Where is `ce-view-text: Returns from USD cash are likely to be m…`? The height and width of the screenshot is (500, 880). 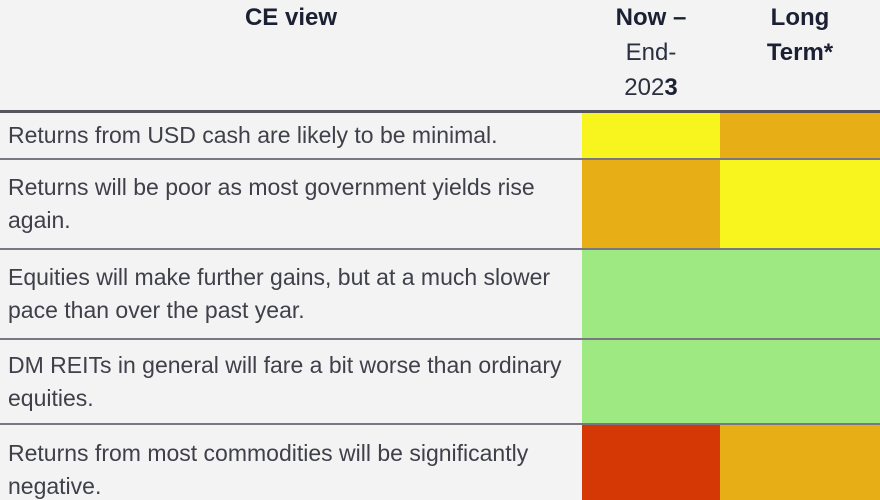 ce-view-text: Returns from USD cash are likely to be m… is located at coordinates (291, 135).